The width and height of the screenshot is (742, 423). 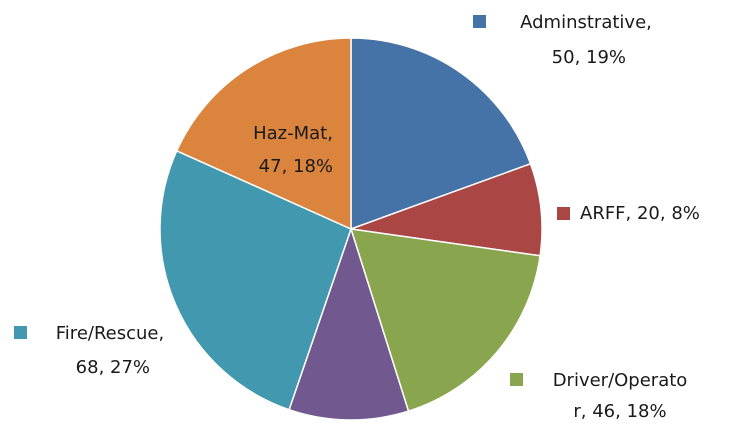 I want to click on data-label: Fire/Rescue, 68, 27%, so click(x=110, y=350).